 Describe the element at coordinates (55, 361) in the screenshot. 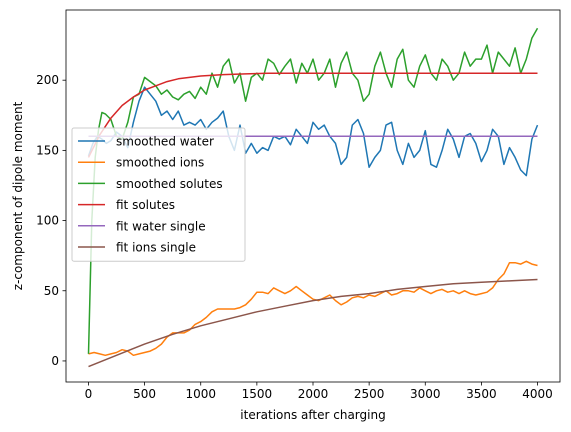

I see `y-tick-label: 0` at that location.